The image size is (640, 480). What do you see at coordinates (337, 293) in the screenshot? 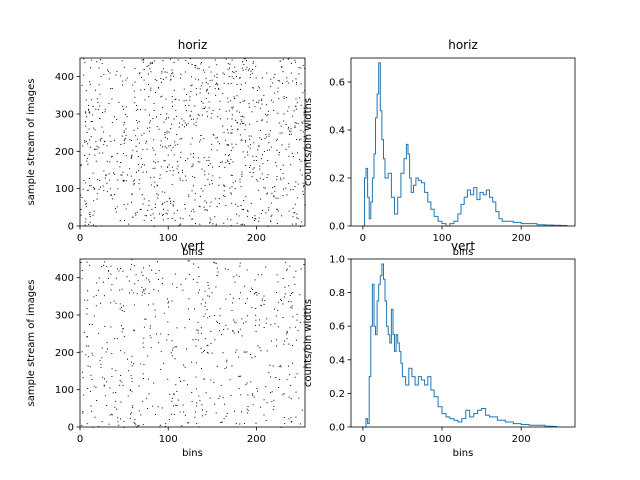
I see `y-tick-label: 0.8` at bounding box center [337, 293].